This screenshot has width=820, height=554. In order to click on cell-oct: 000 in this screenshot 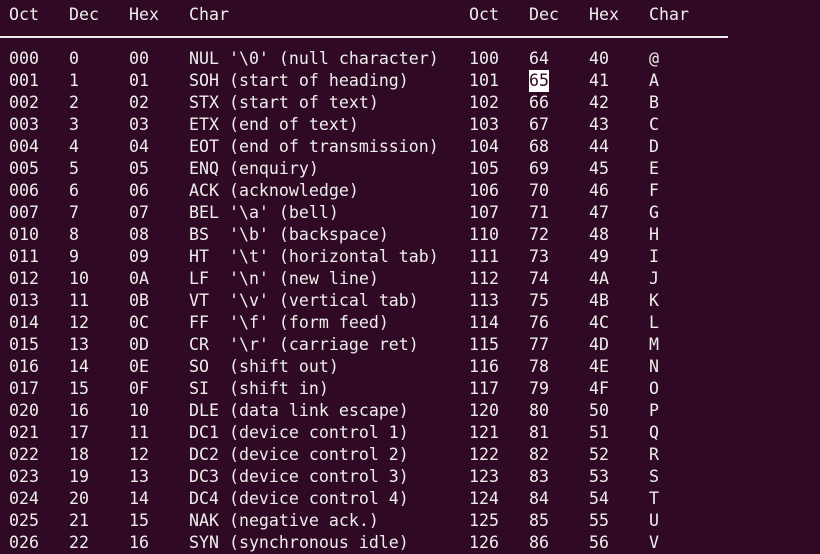, I will do `click(24, 58)`.